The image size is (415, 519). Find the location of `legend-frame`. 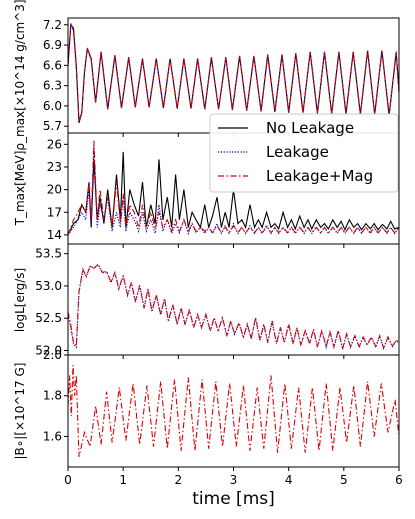

legend-frame is located at coordinates (304, 153).